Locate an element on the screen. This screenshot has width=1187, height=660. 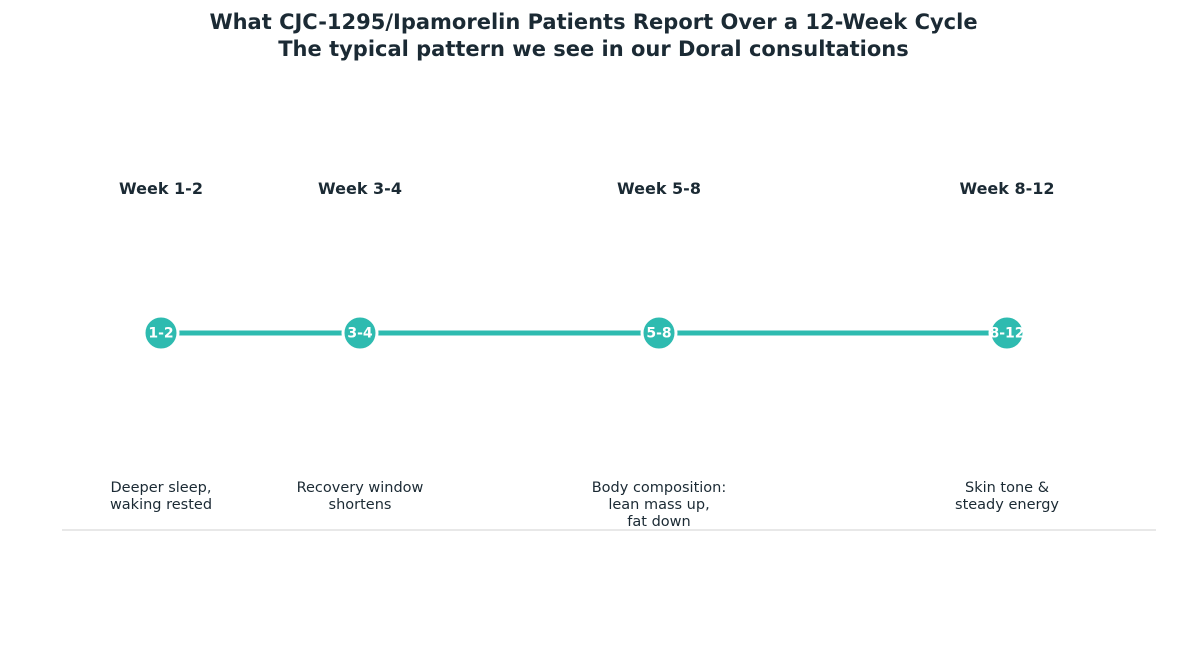
milestone-marker-3: 5-8 is located at coordinates (659, 333).